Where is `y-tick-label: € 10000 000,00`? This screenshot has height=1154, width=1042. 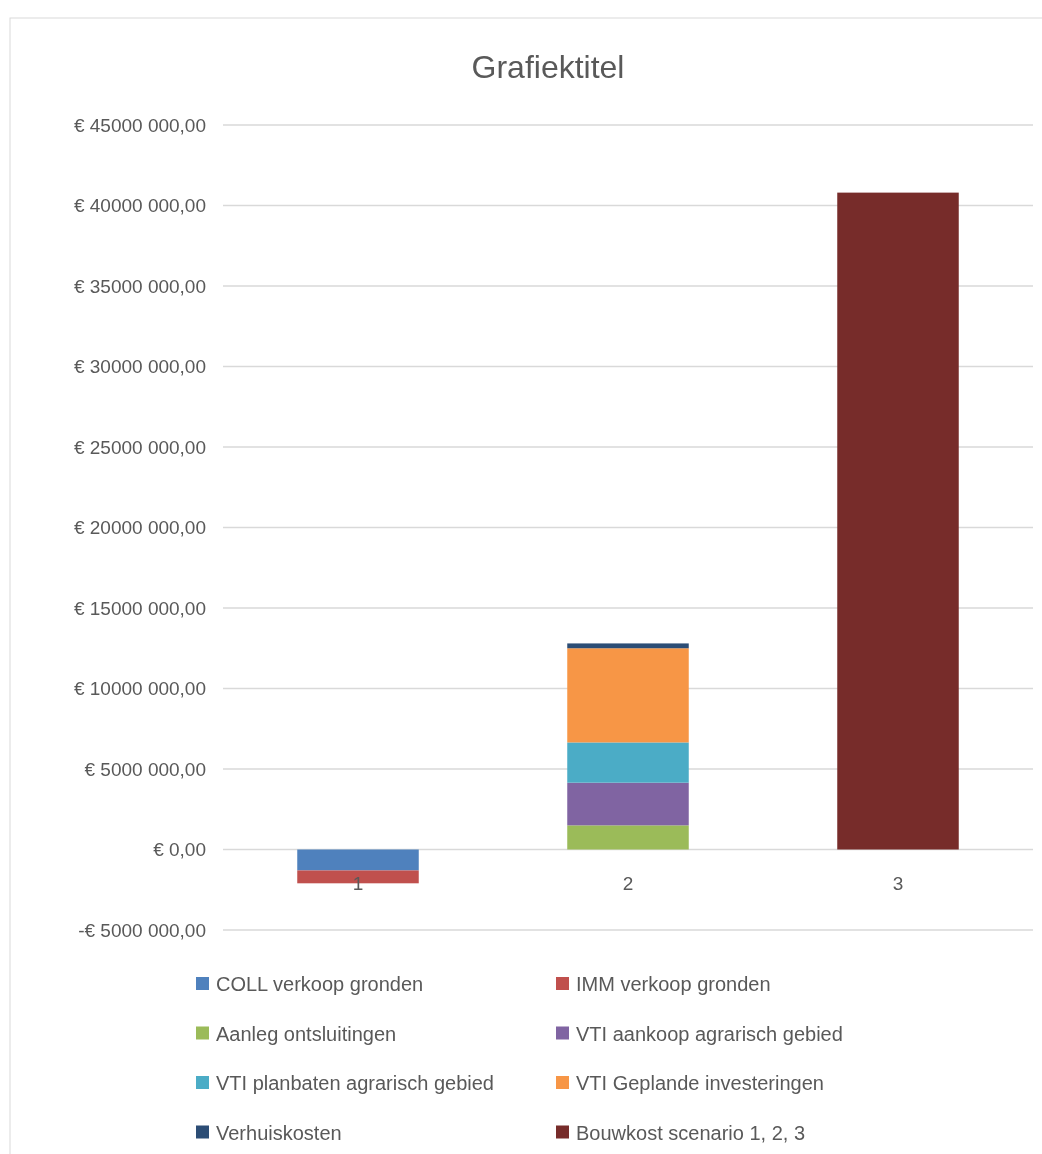
y-tick-label: € 10000 000,00 is located at coordinates (139, 689).